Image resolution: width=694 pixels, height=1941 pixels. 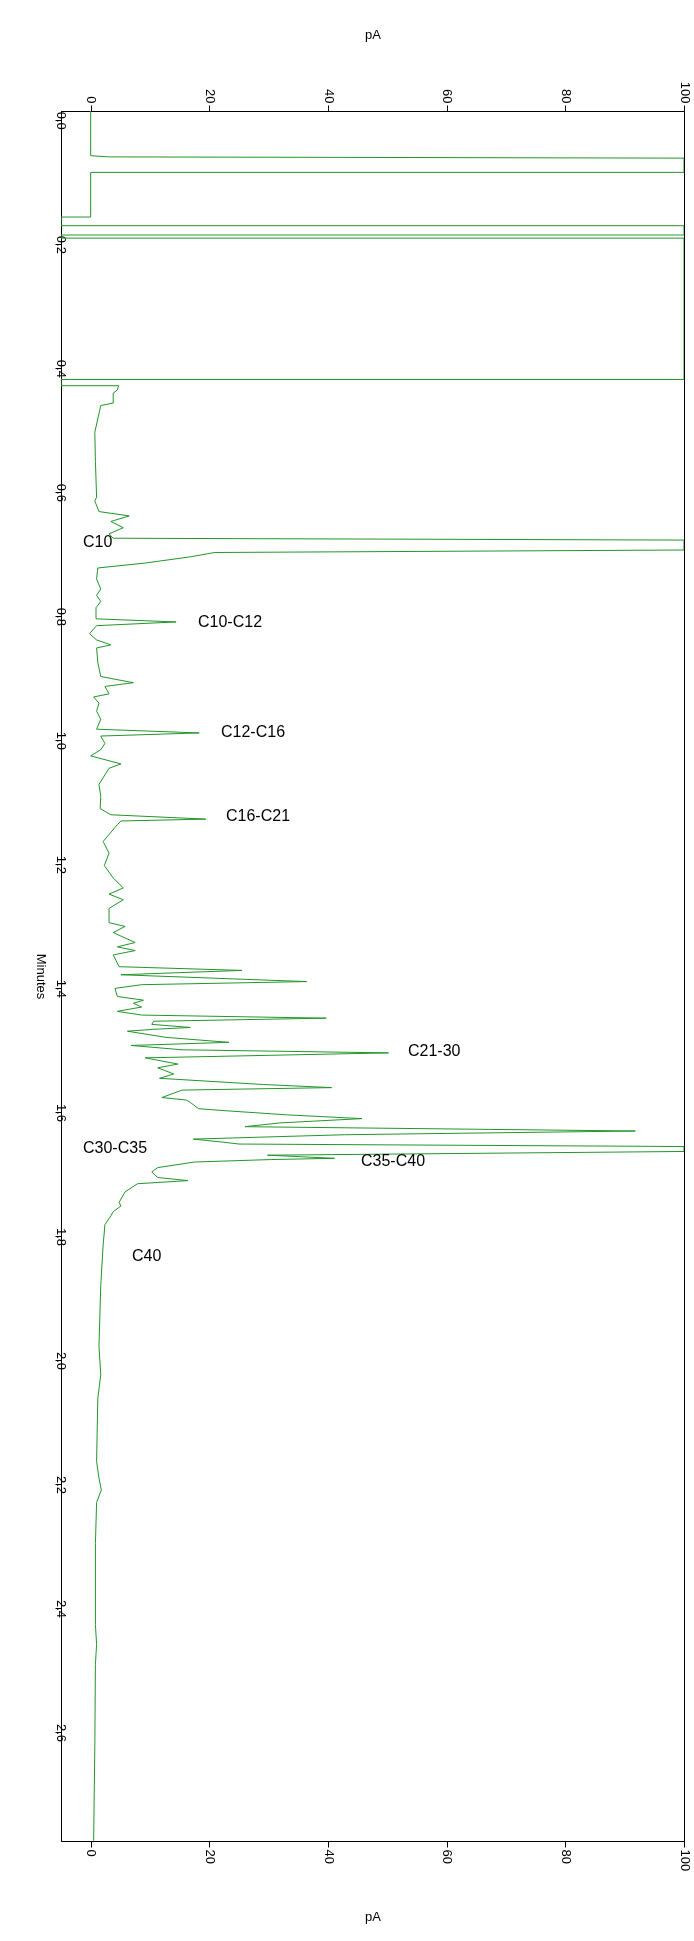 What do you see at coordinates (230, 621) in the screenshot?
I see `annotation: C10-C12` at bounding box center [230, 621].